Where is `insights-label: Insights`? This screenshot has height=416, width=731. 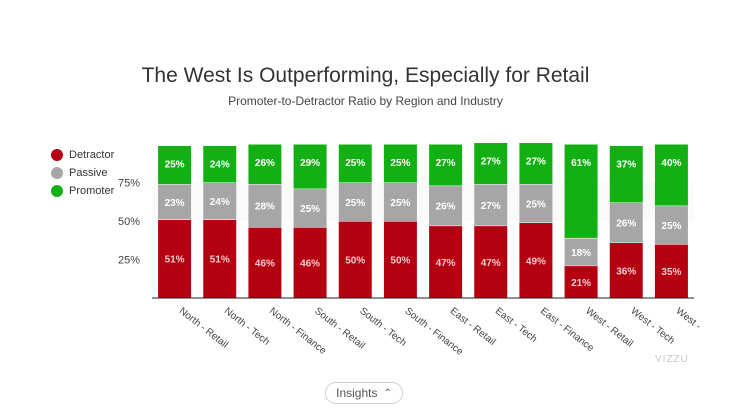 insights-label: Insights is located at coordinates (357, 393).